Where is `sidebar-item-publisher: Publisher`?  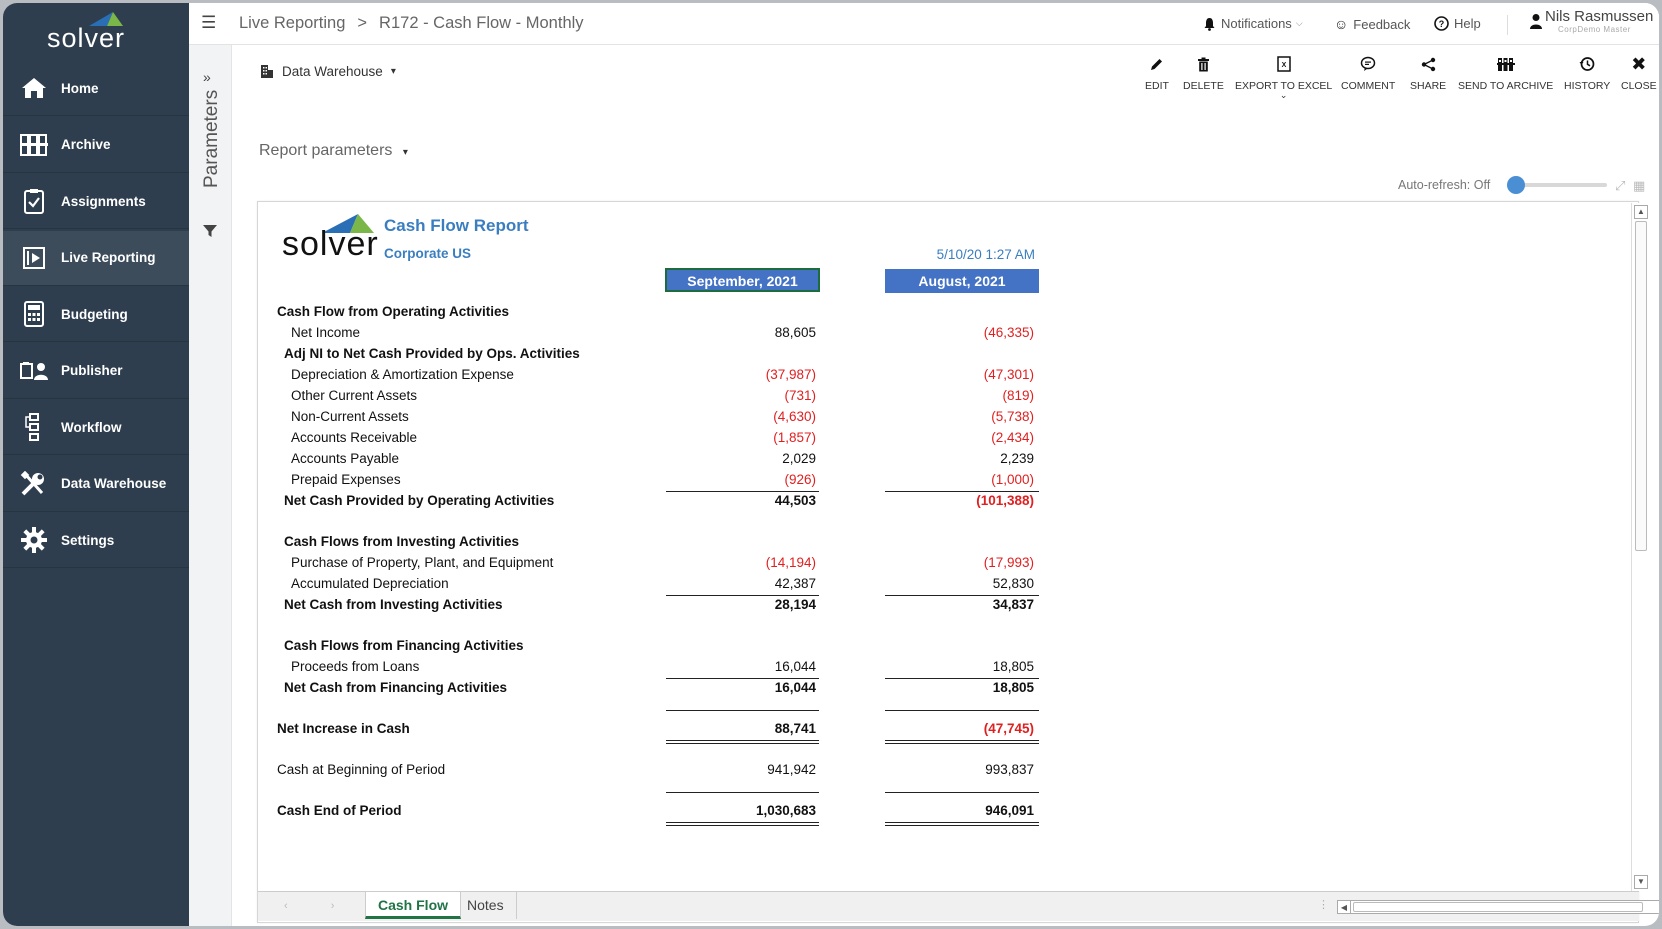 sidebar-item-publisher: Publisher is located at coordinates (96, 371).